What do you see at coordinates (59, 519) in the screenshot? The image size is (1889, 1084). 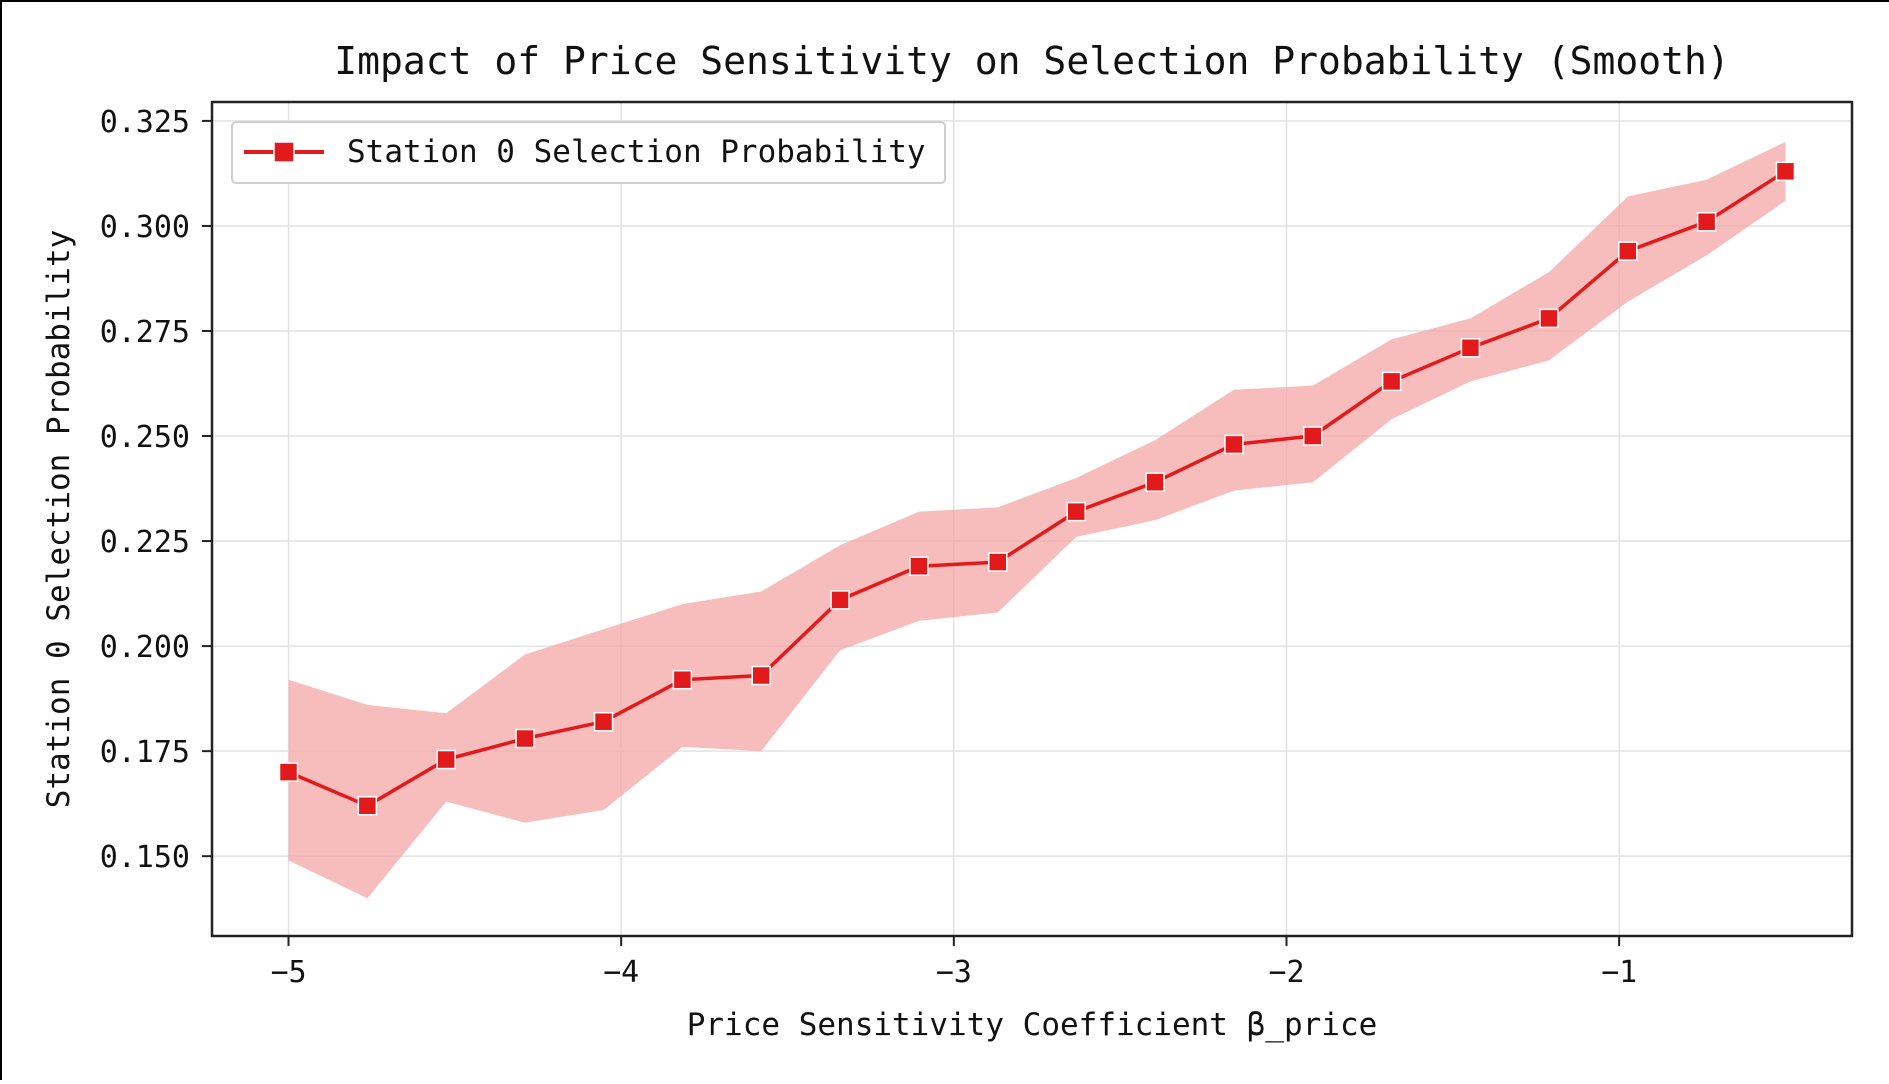 I see `y-axis-label: Station 0 Selection Probability` at bounding box center [59, 519].